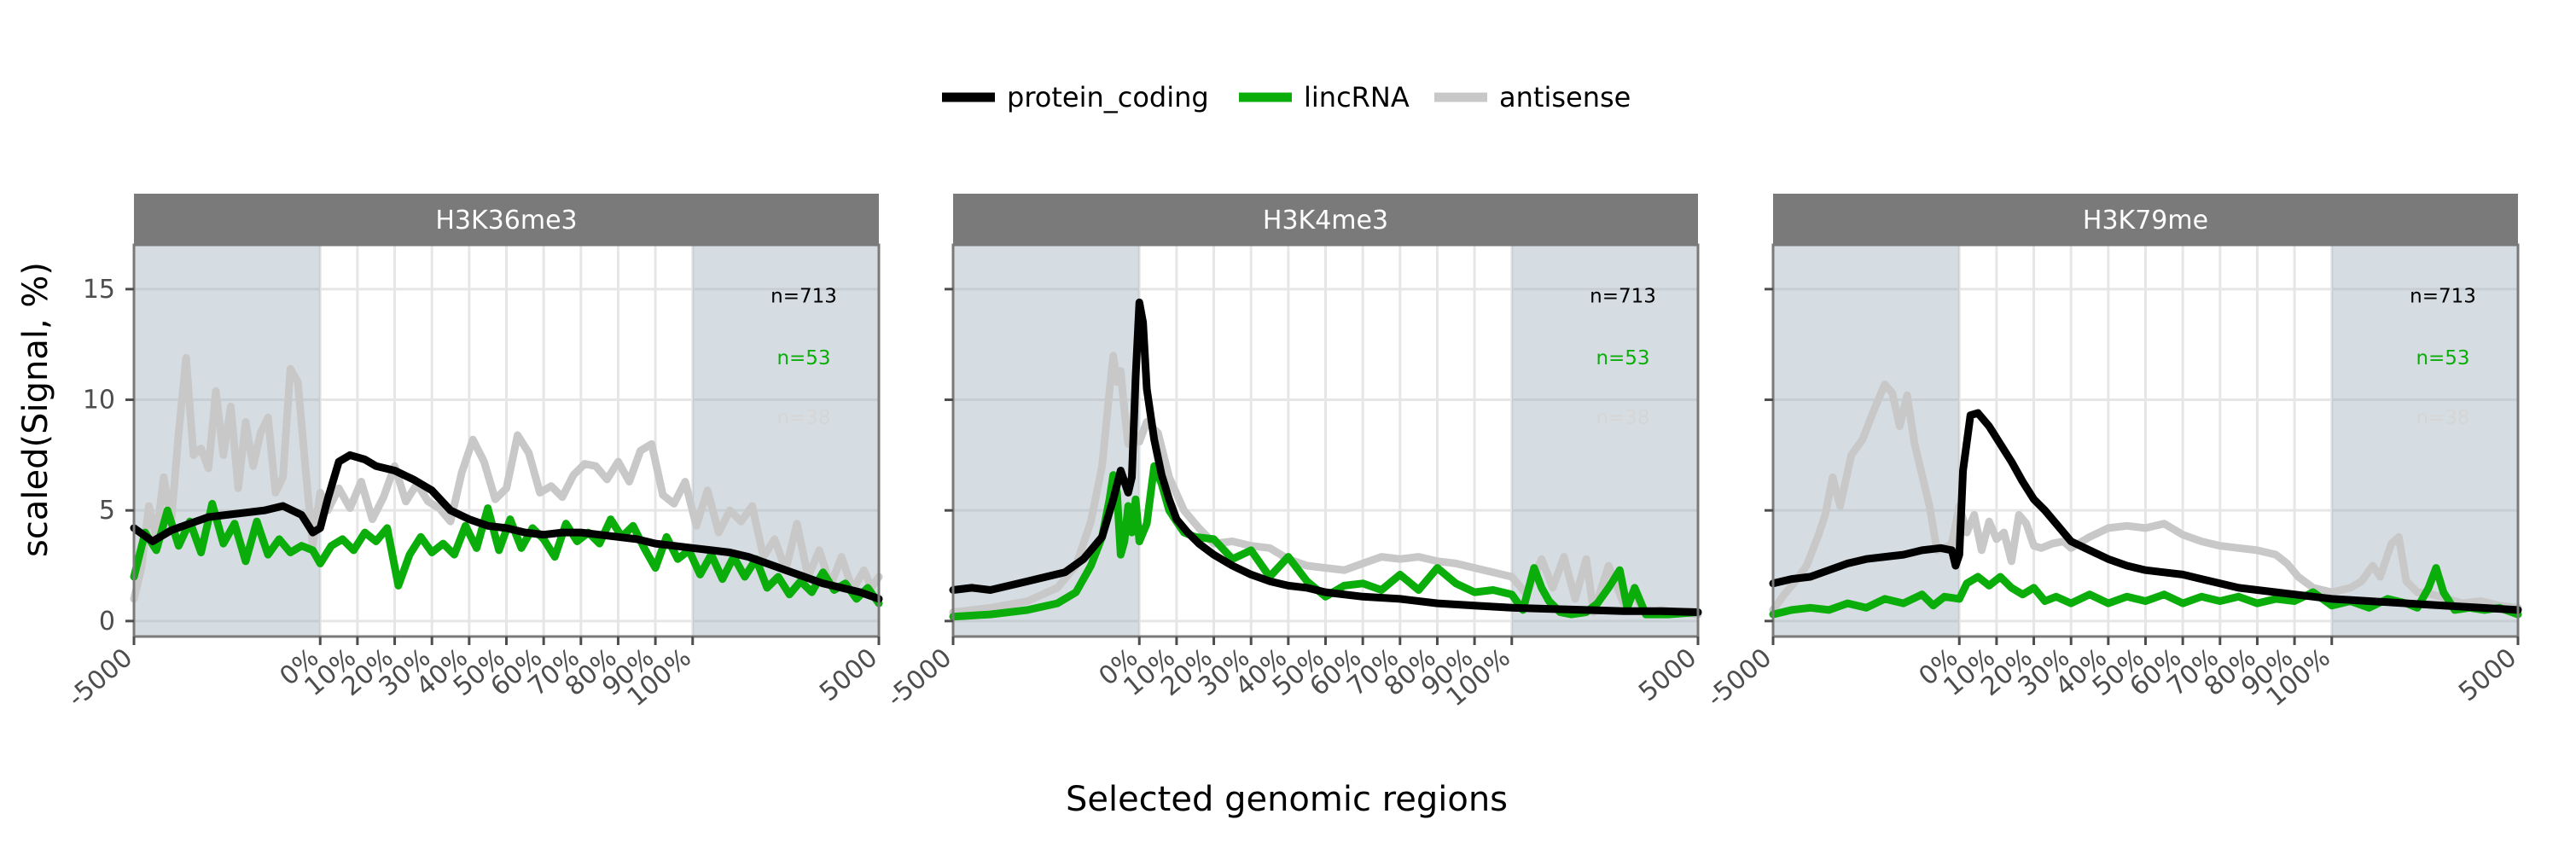 The width and height of the screenshot is (2576, 843). I want to click on y-tick-label: 0, so click(107, 622).